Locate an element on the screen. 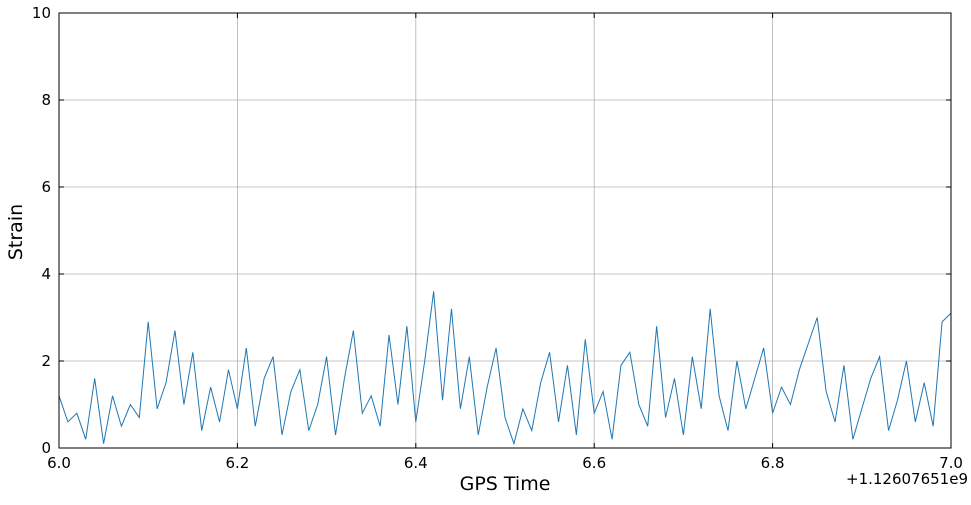 This screenshot has height=505, width=971. y-tick-label: 0 is located at coordinates (46, 448).